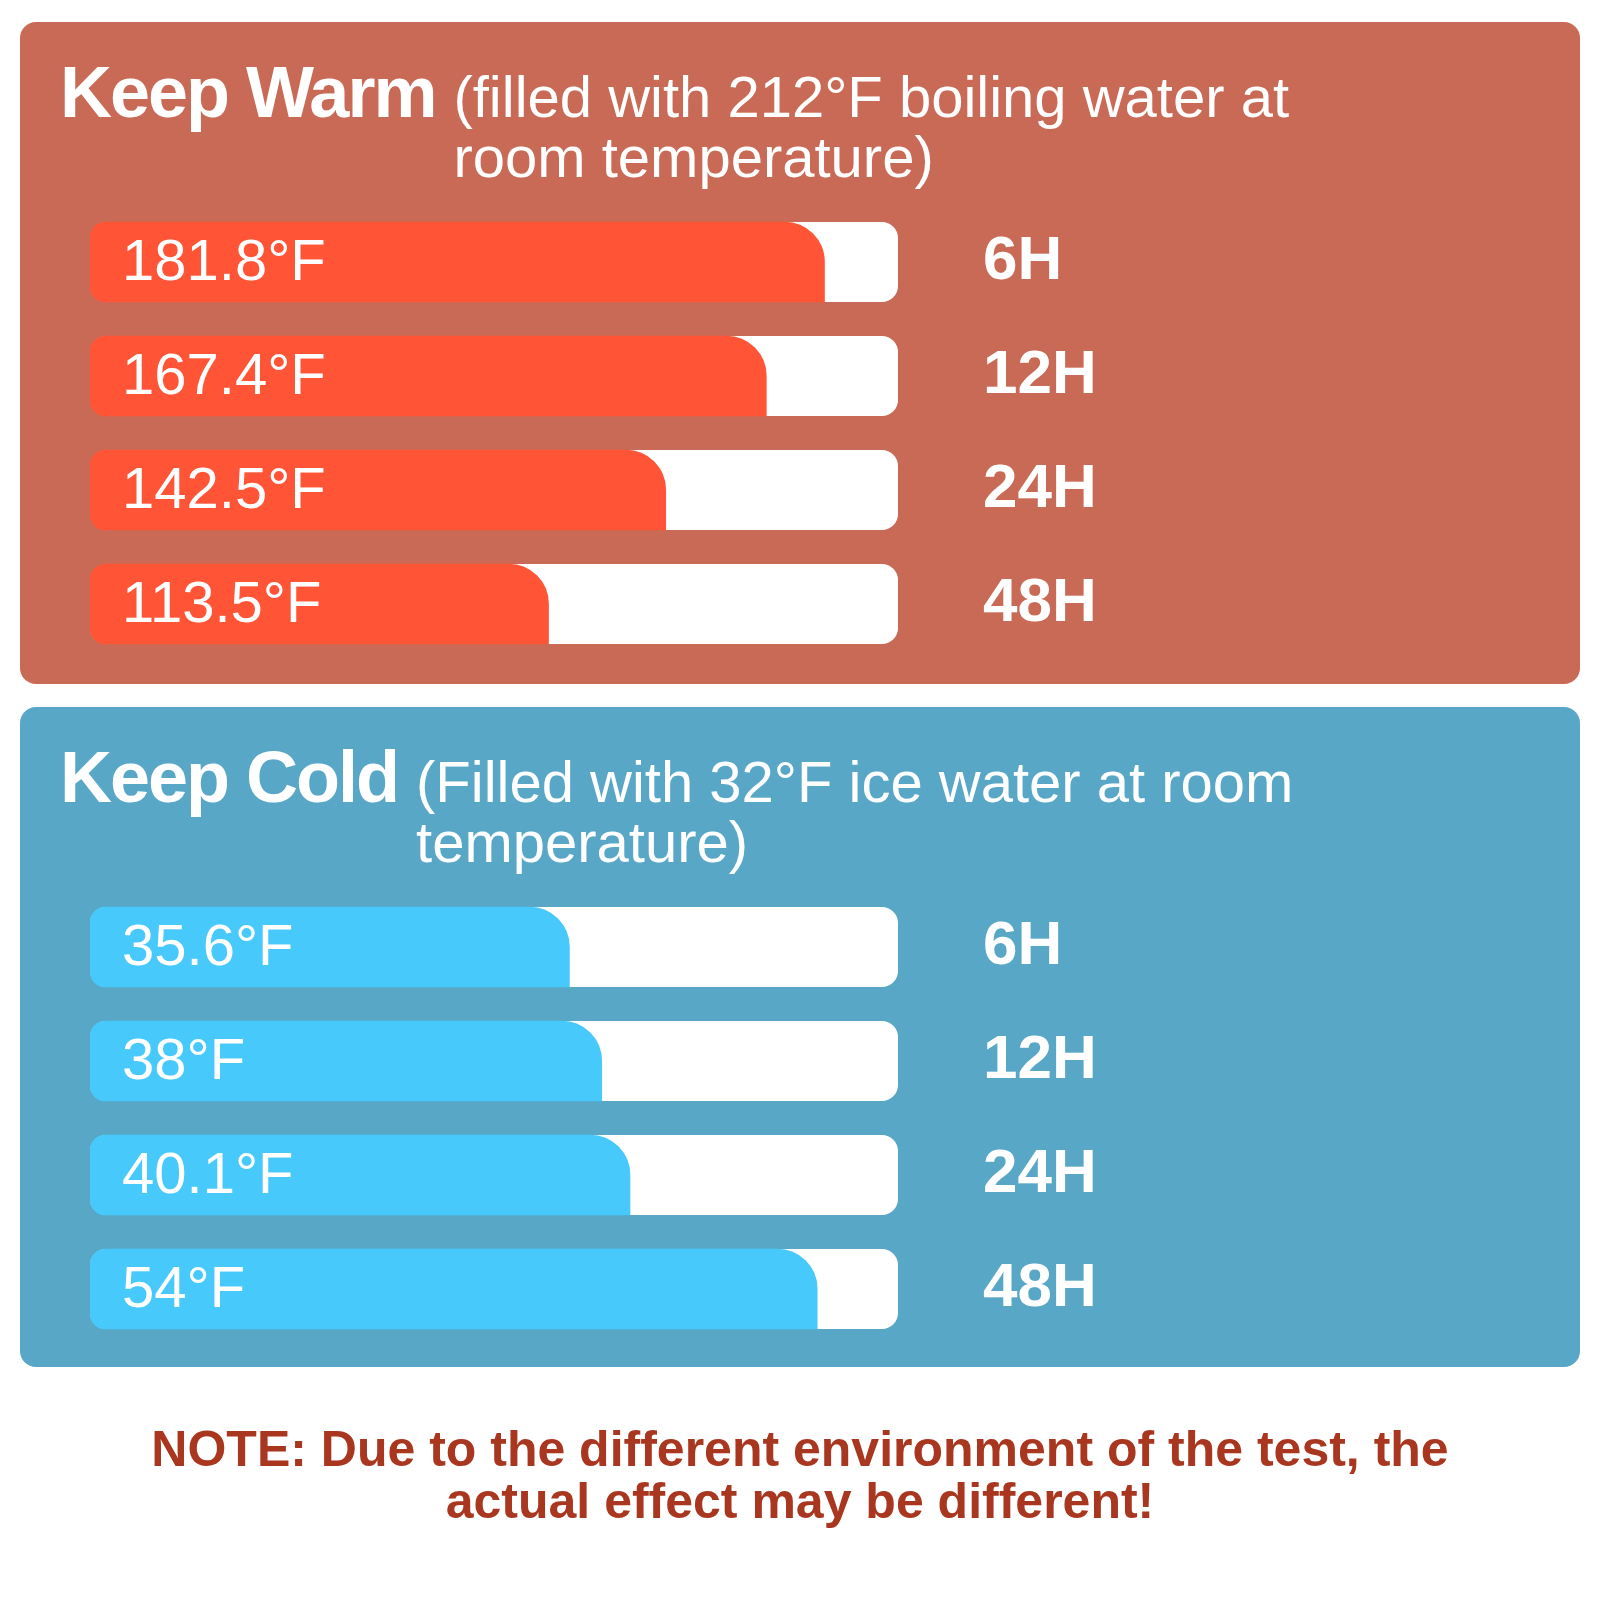 This screenshot has height=1600, width=1600. I want to click on data-label: 167.4°F, so click(224, 373).